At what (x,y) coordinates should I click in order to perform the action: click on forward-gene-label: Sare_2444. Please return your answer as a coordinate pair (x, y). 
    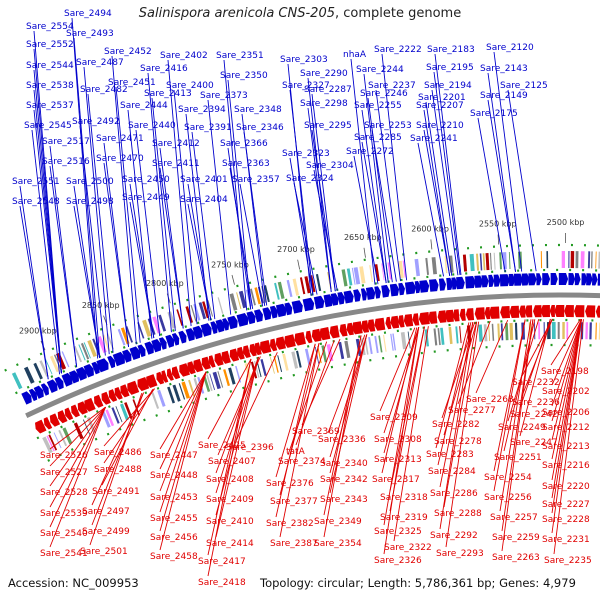
    Looking at the image, I should click on (144, 106).